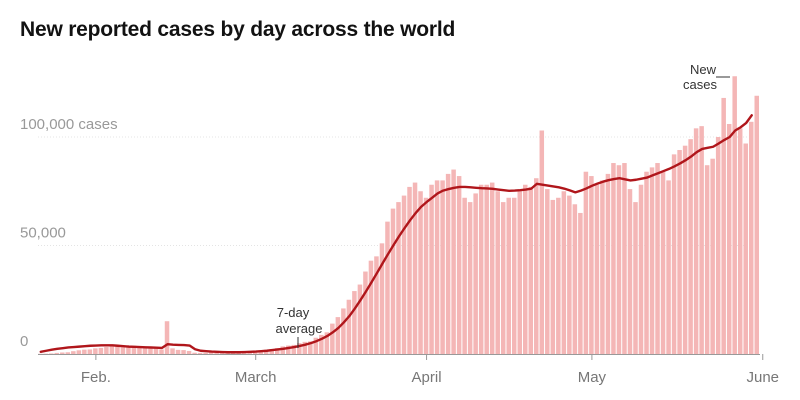  Describe the element at coordinates (408, 370) in the screenshot. I see `x-axis: Feb. March April May June` at that location.